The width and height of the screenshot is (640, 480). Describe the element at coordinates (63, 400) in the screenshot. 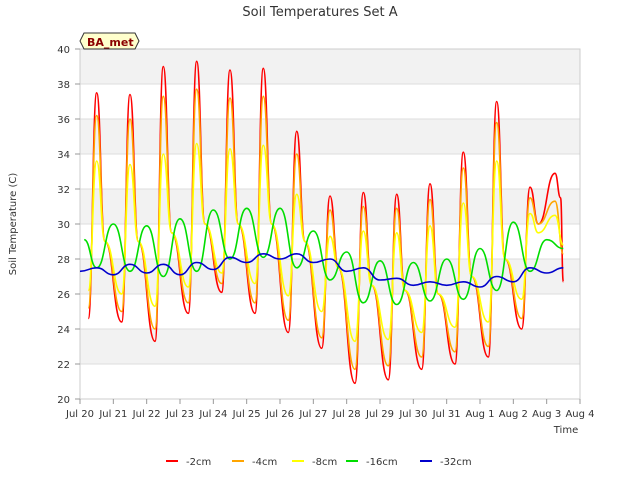

I see `y-tick-label: 20` at that location.